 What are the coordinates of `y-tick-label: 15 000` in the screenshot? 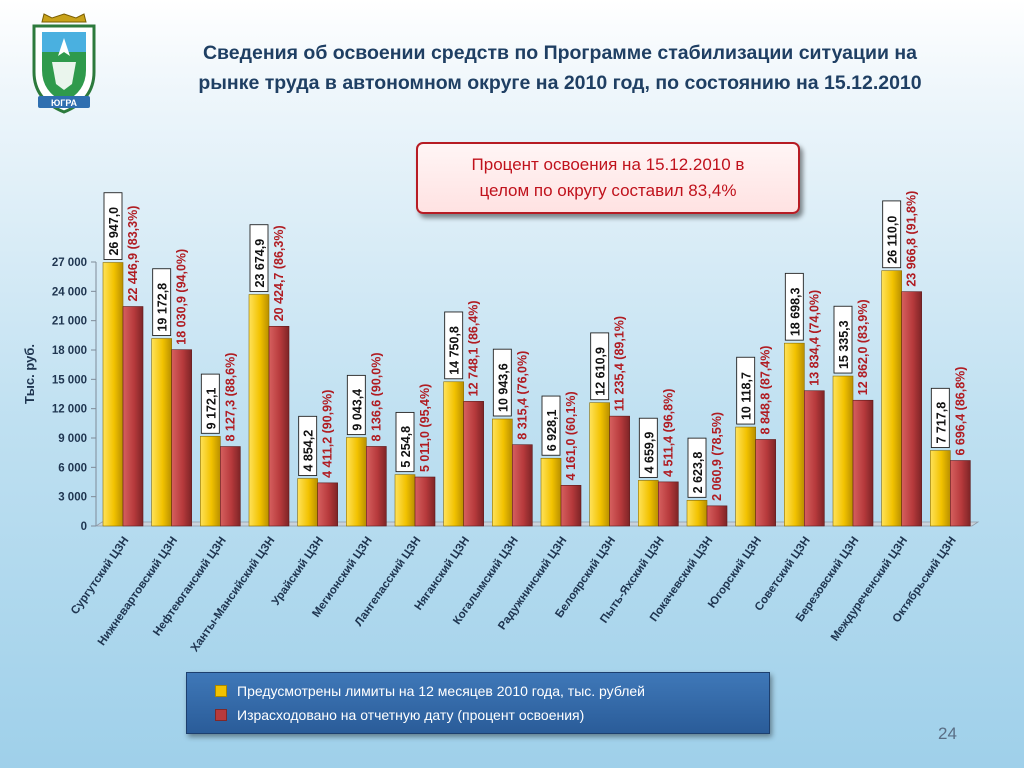 It's located at (69, 380).